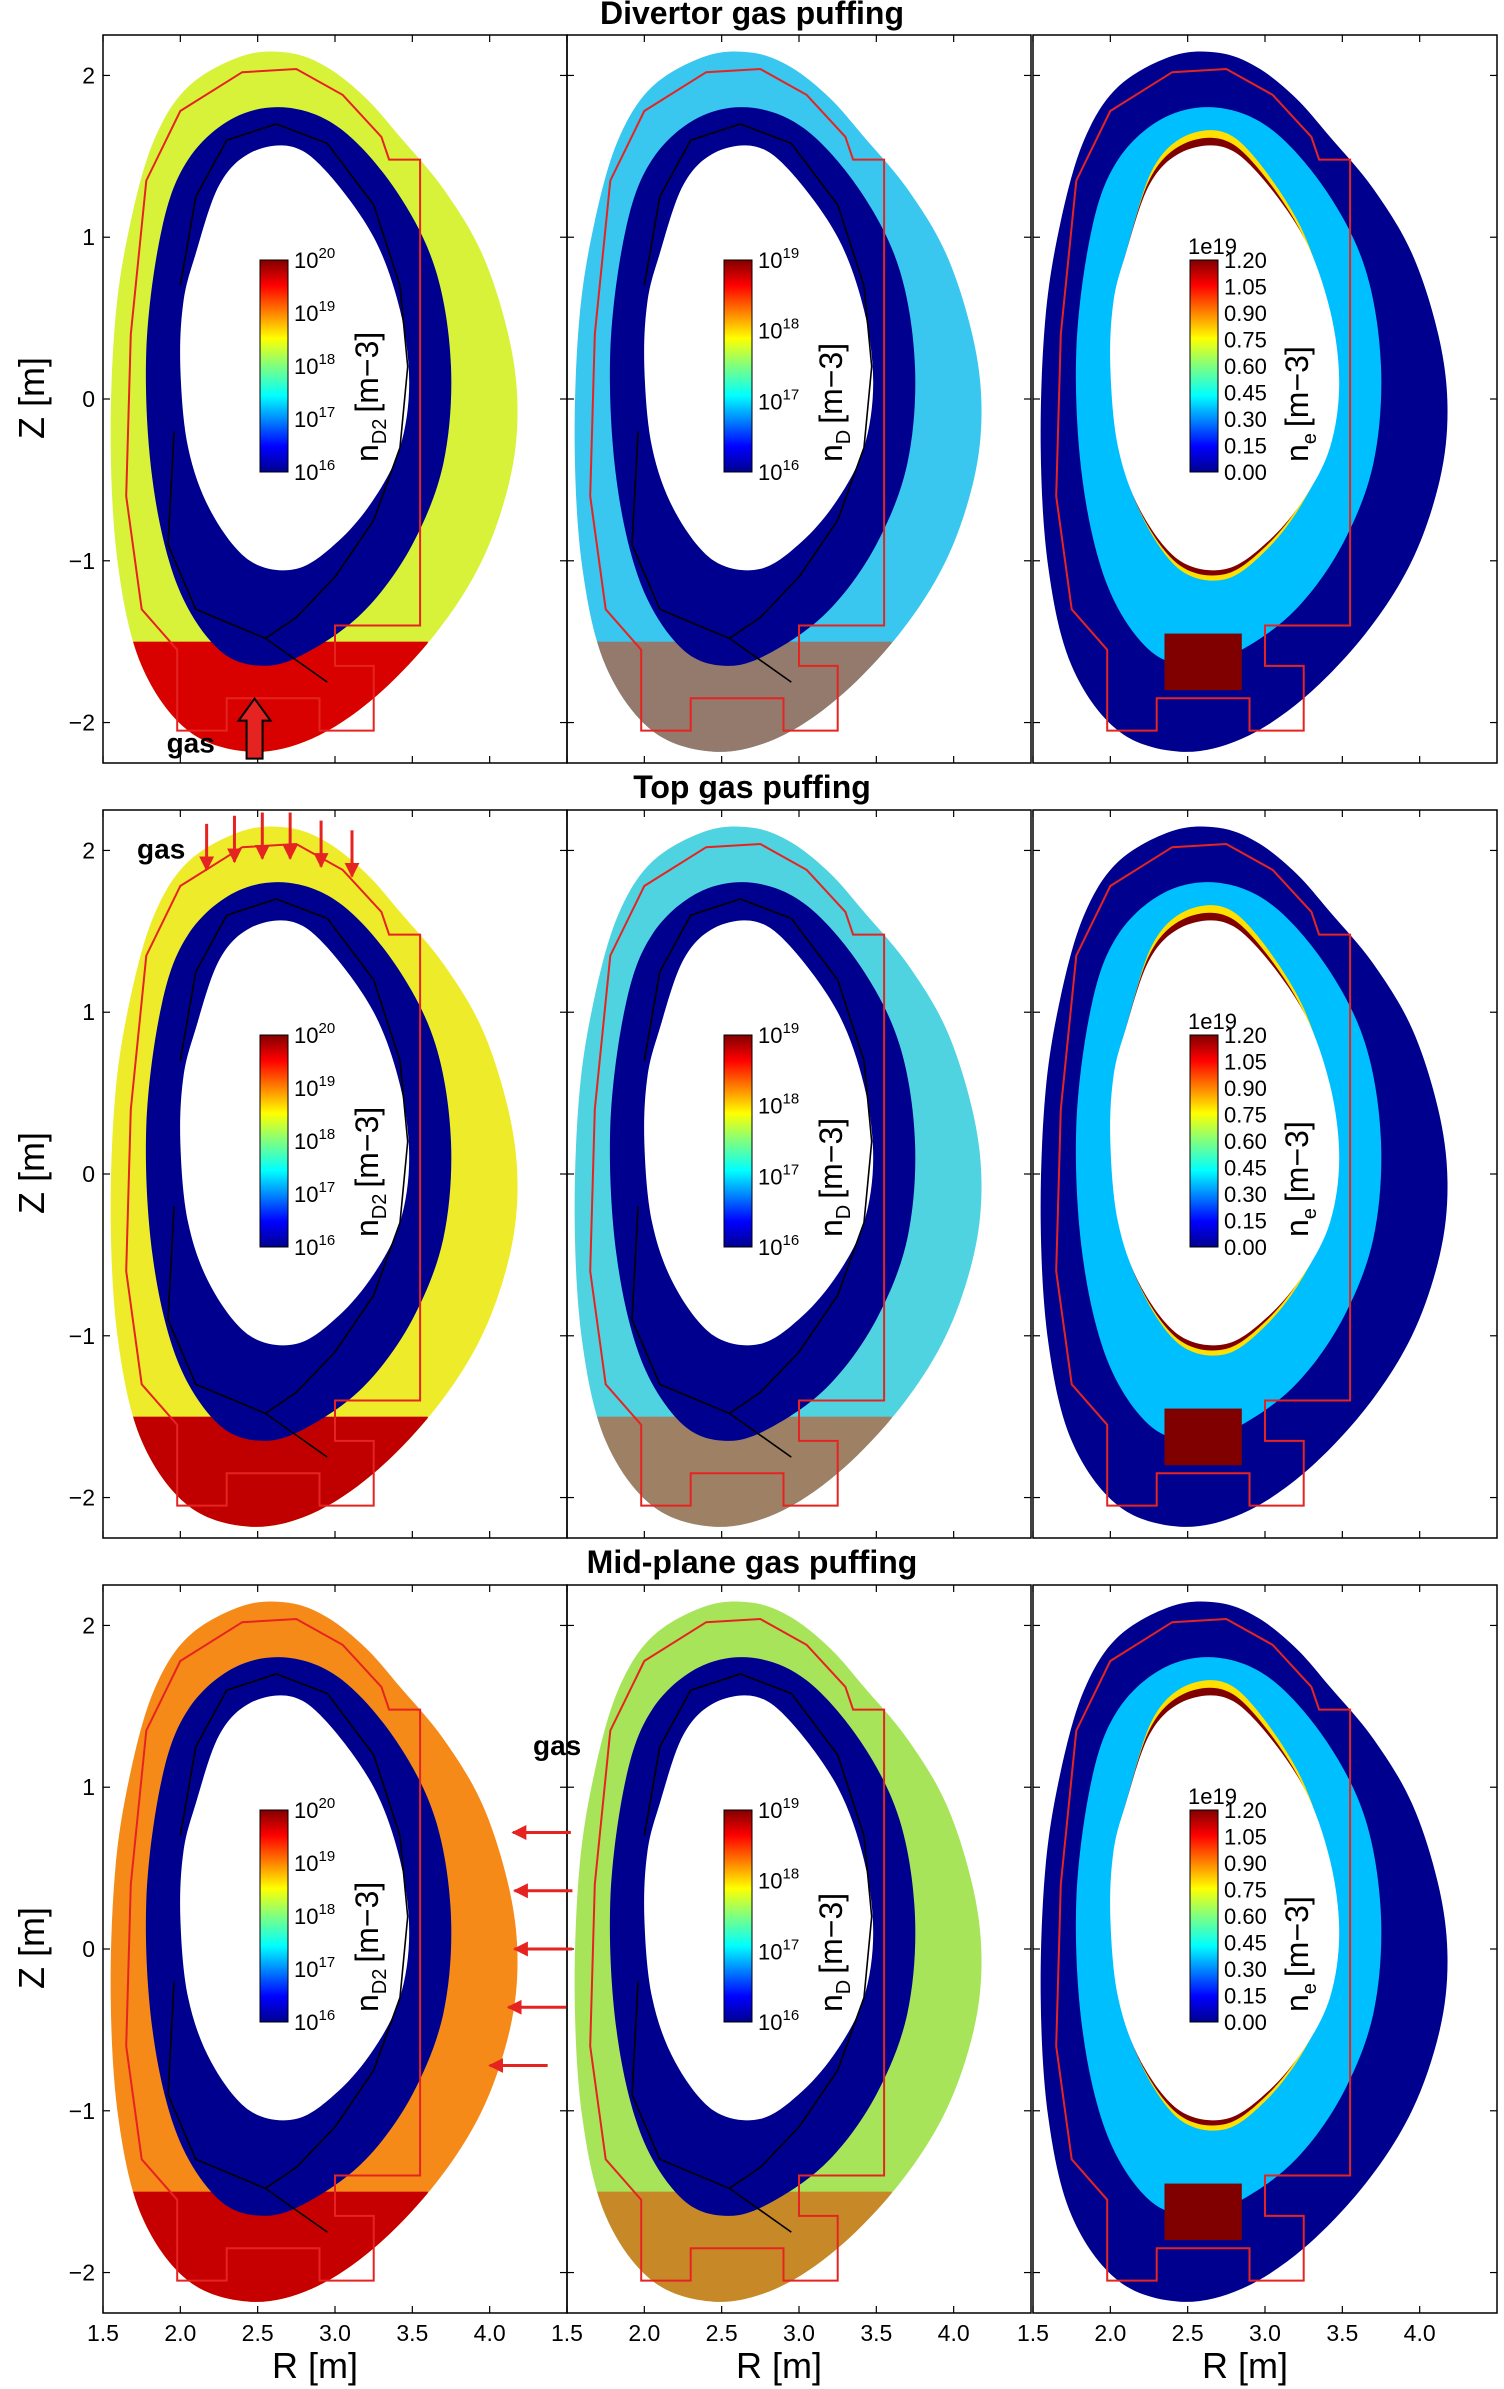 This screenshot has width=1504, height=2389. What do you see at coordinates (752, 1562) in the screenshot?
I see `row-title: Mid-plane gas puffing` at bounding box center [752, 1562].